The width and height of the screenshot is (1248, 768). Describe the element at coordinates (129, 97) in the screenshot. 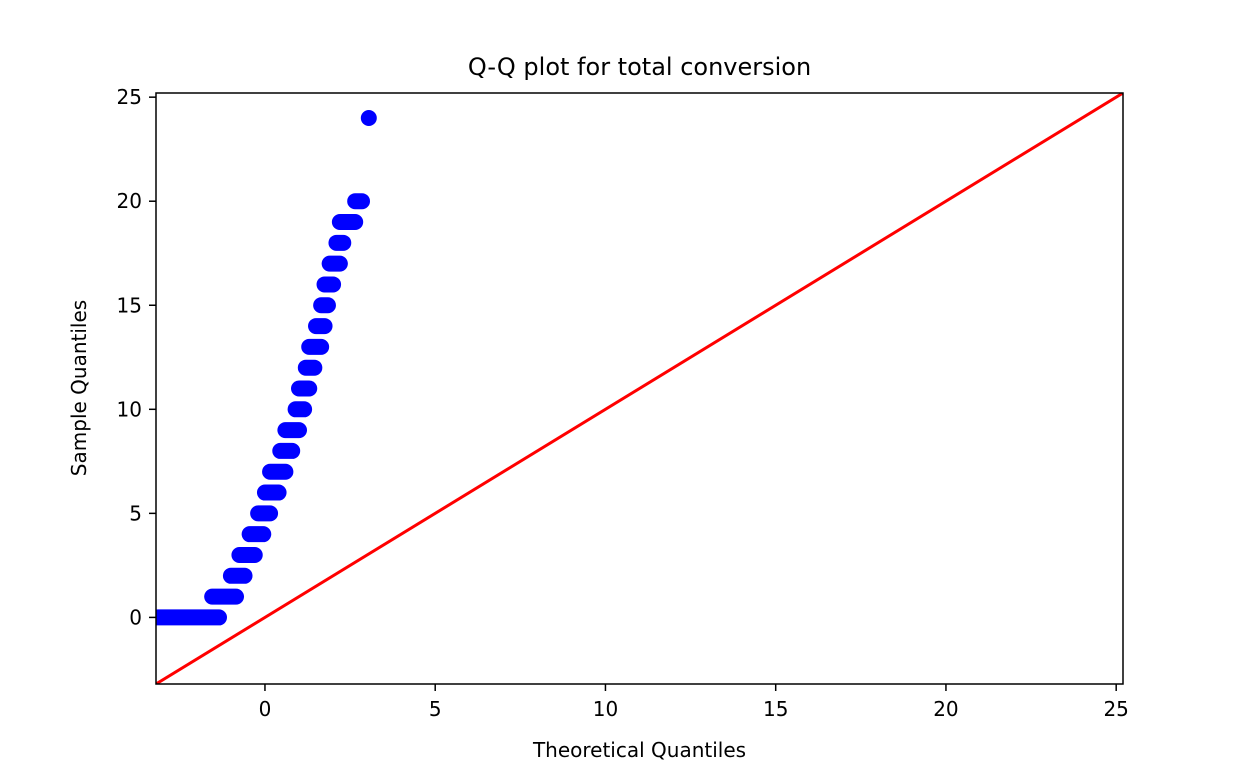

I see `y-tick-label: 25` at that location.